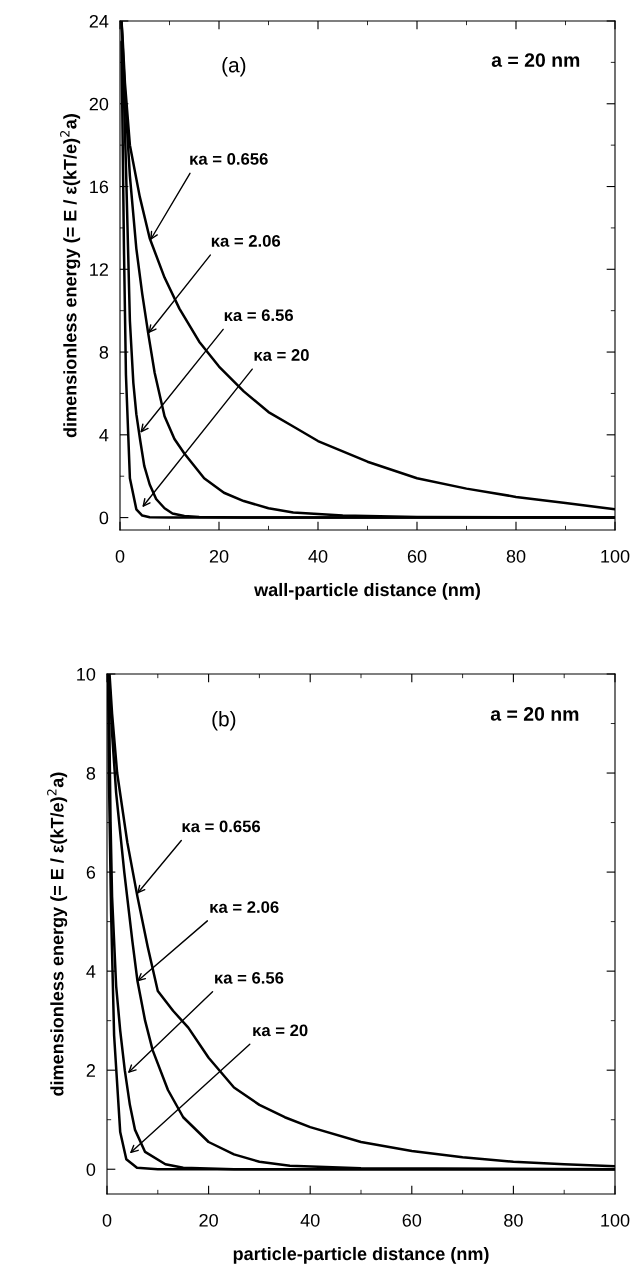  Describe the element at coordinates (99, 269) in the screenshot. I see `y-tick-label: 12` at that location.